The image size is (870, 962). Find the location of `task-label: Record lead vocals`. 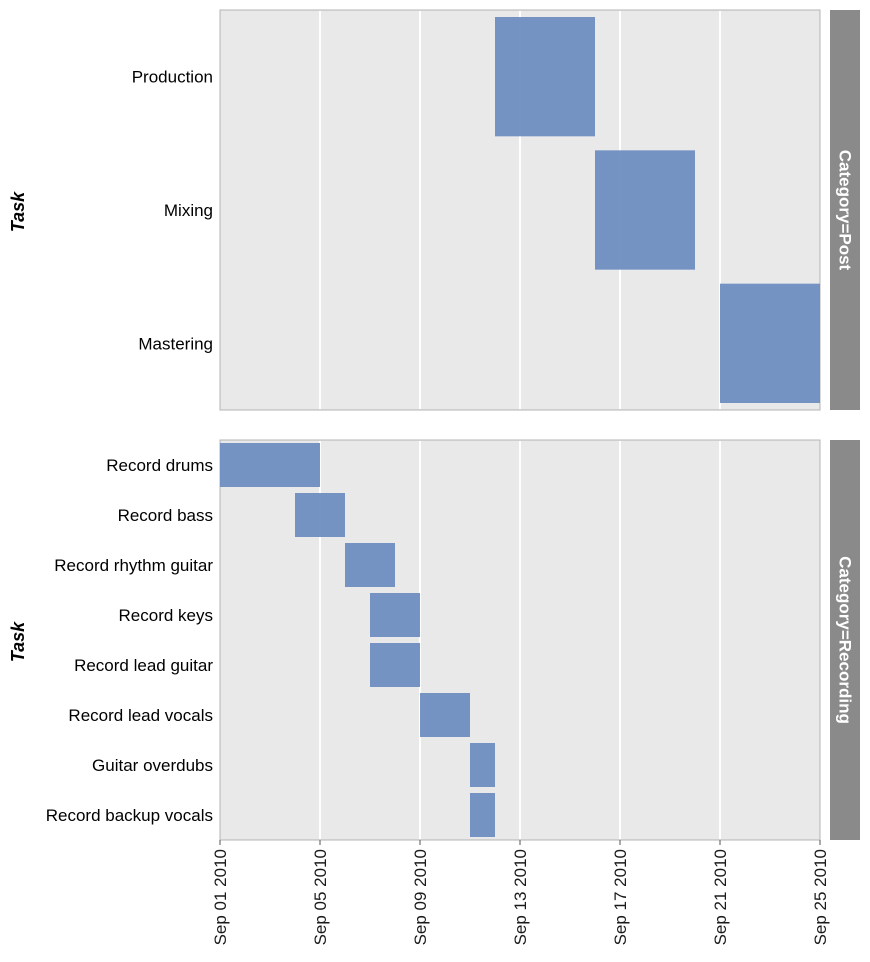

task-label: Record lead vocals is located at coordinates (140, 715).